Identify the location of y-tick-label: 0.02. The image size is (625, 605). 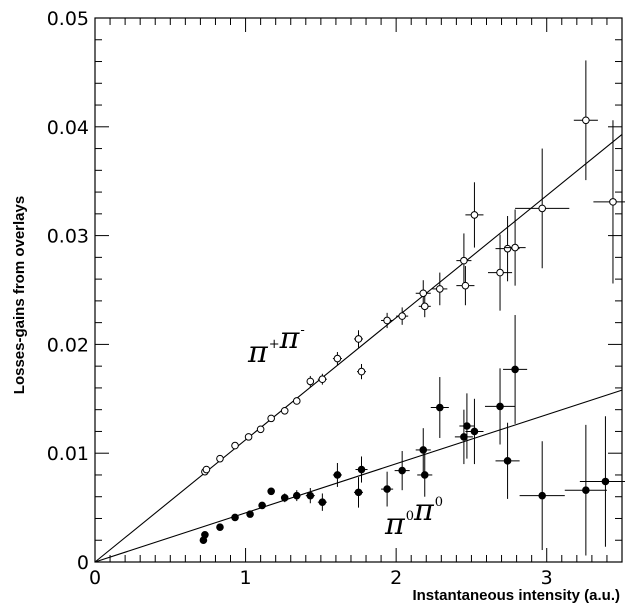
(68, 345).